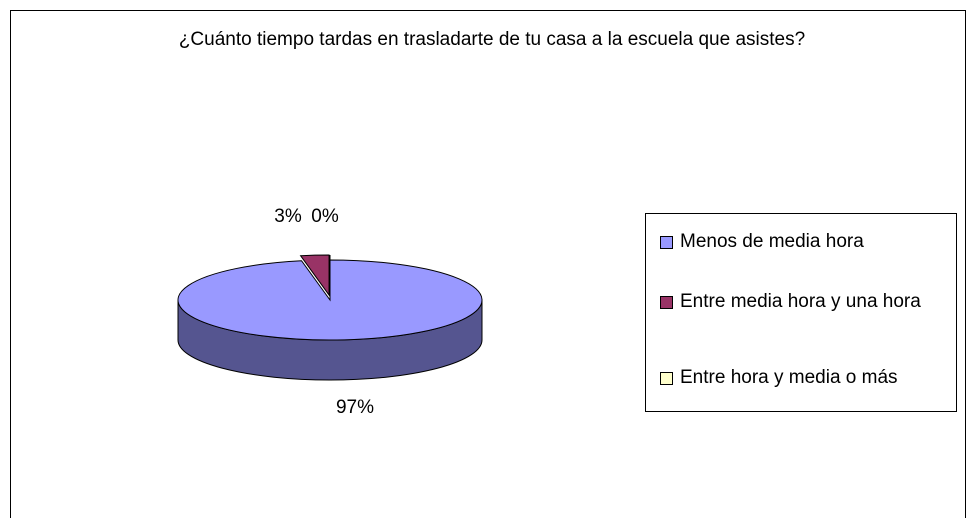 The height and width of the screenshot is (518, 967). I want to click on legend-label: Entre hora y media o más, so click(789, 377).